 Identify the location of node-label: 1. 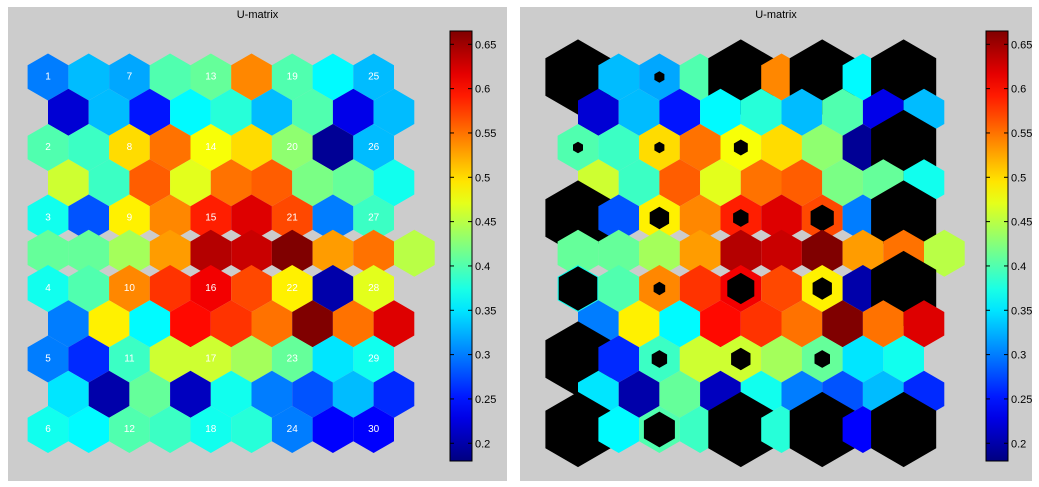
(48, 77).